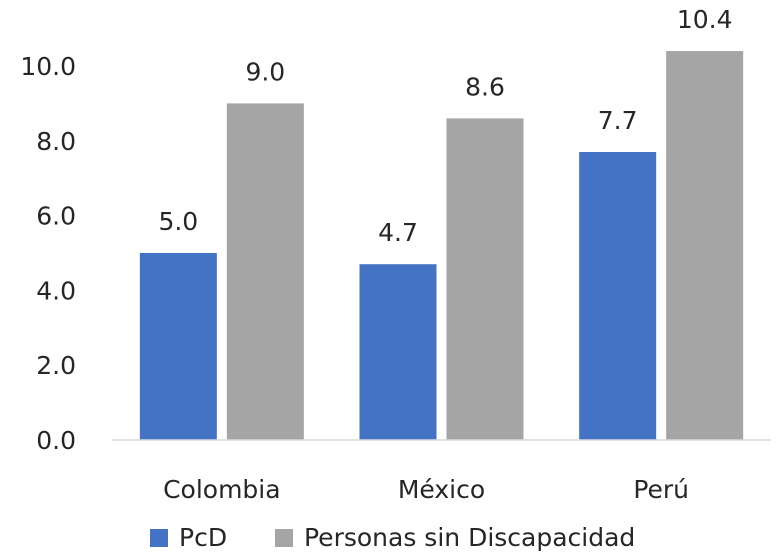 The width and height of the screenshot is (777, 553). What do you see at coordinates (56, 365) in the screenshot?
I see `y-tick-label: 2.0` at bounding box center [56, 365].